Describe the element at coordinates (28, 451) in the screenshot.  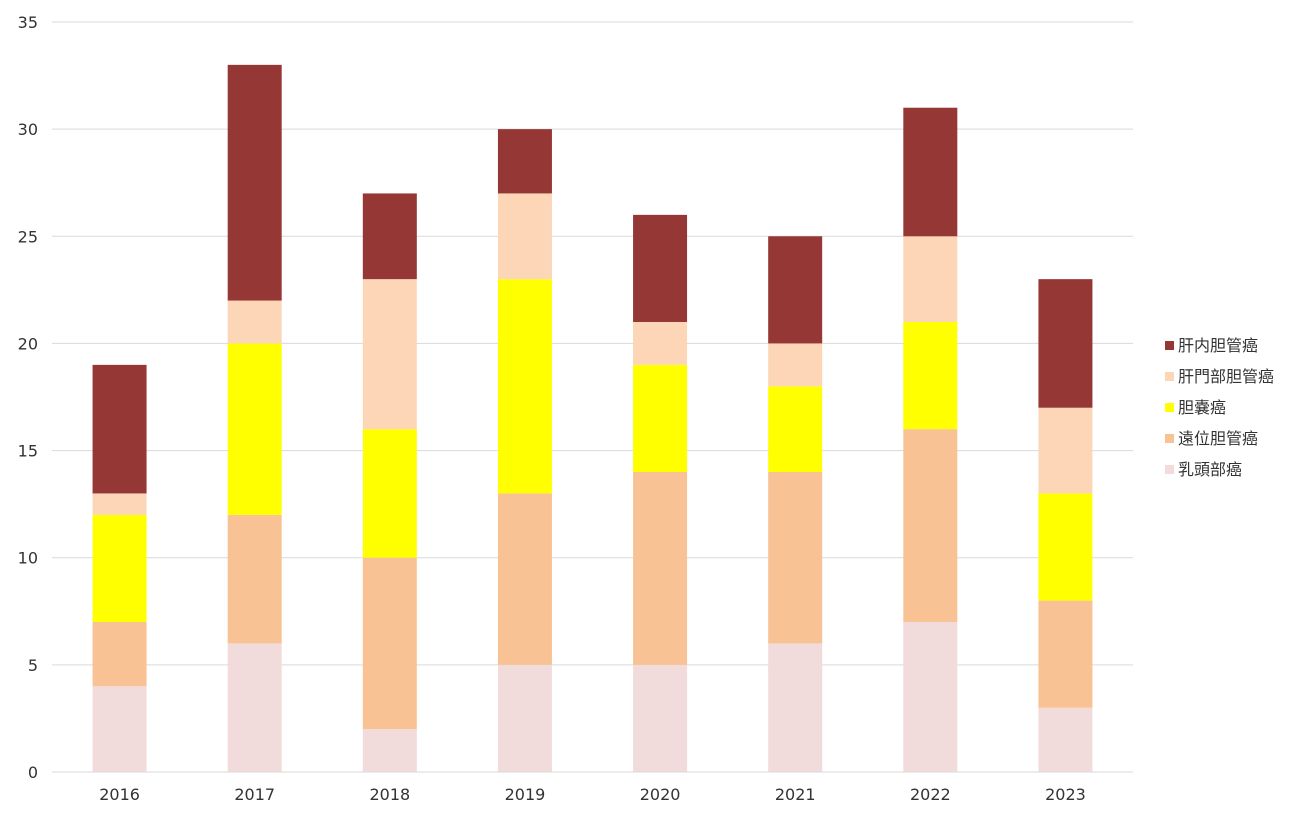
I see `y-tick-label: 15` at that location.